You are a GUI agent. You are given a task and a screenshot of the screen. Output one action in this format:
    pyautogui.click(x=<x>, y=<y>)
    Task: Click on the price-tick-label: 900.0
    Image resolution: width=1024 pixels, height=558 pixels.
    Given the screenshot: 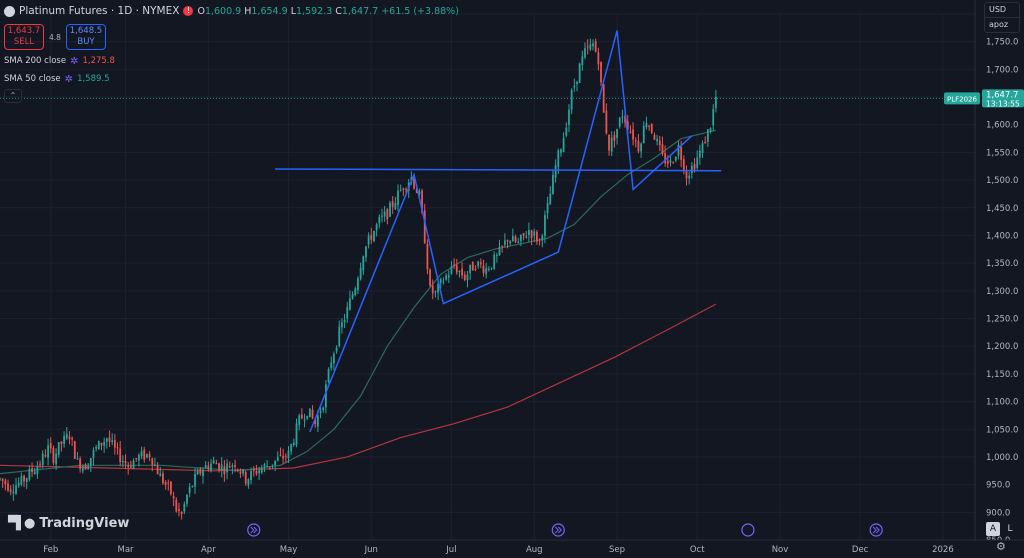 What is the action you would take?
    pyautogui.click(x=998, y=513)
    